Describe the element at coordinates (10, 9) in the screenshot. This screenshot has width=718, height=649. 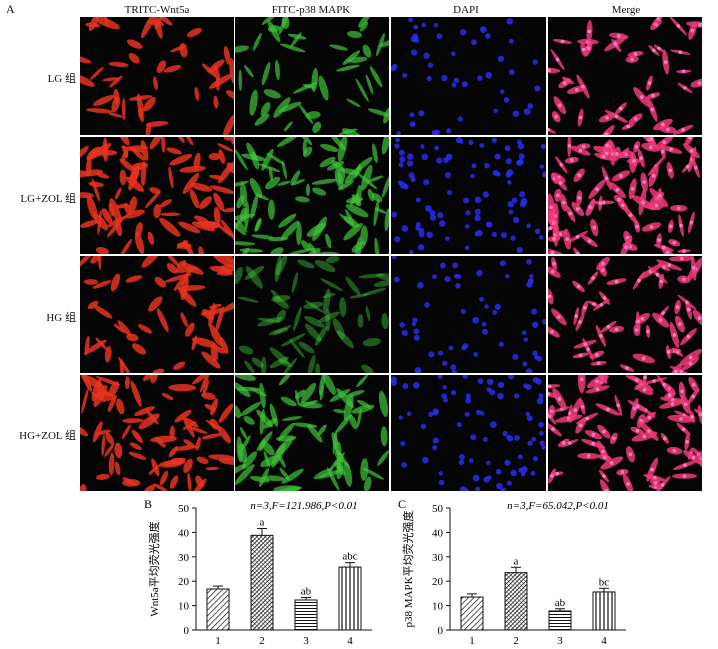
I see `panel-a-letter: A` at that location.